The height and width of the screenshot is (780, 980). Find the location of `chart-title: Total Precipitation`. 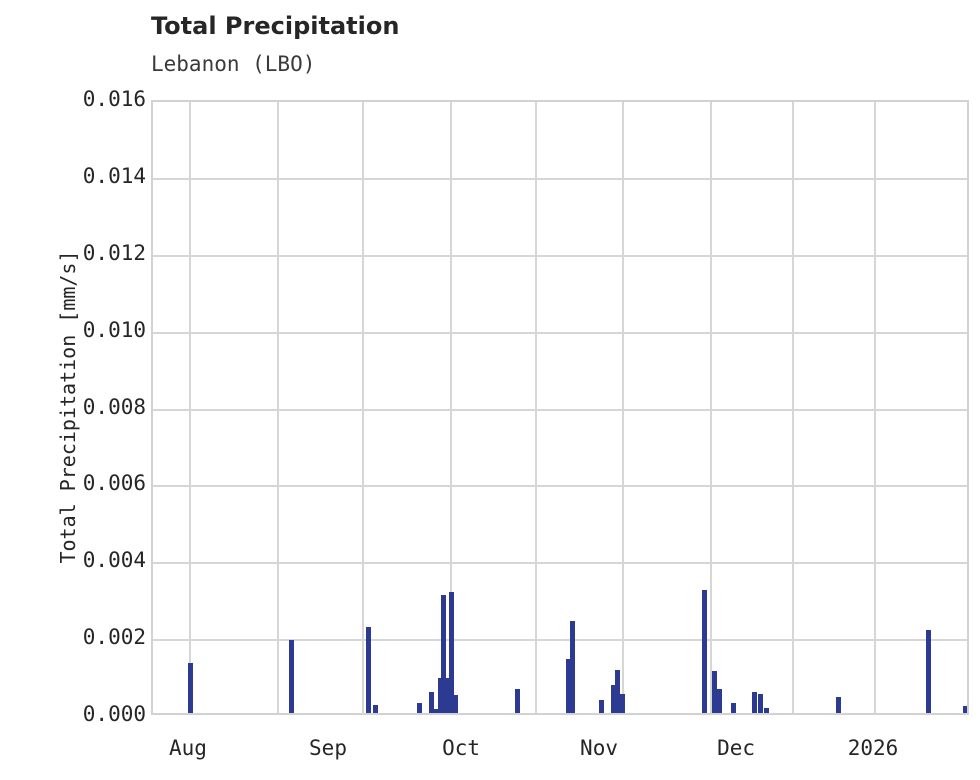

chart-title: Total Precipitation is located at coordinates (275, 26).